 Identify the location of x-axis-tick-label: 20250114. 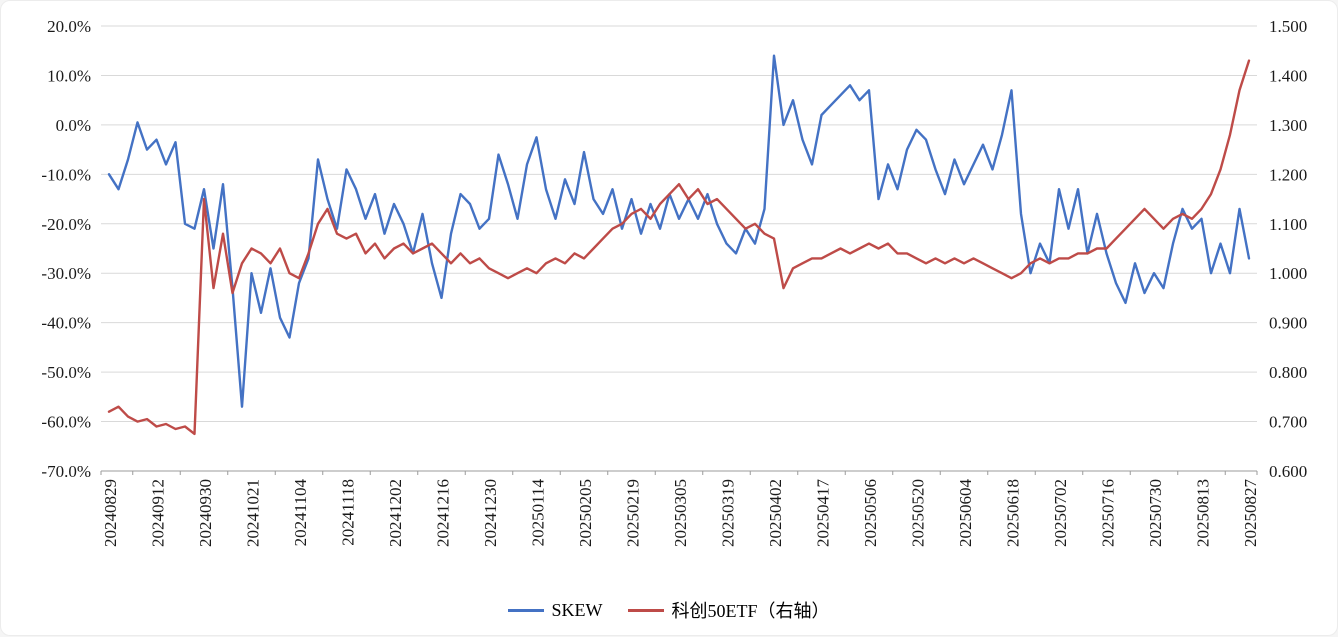
(538, 513).